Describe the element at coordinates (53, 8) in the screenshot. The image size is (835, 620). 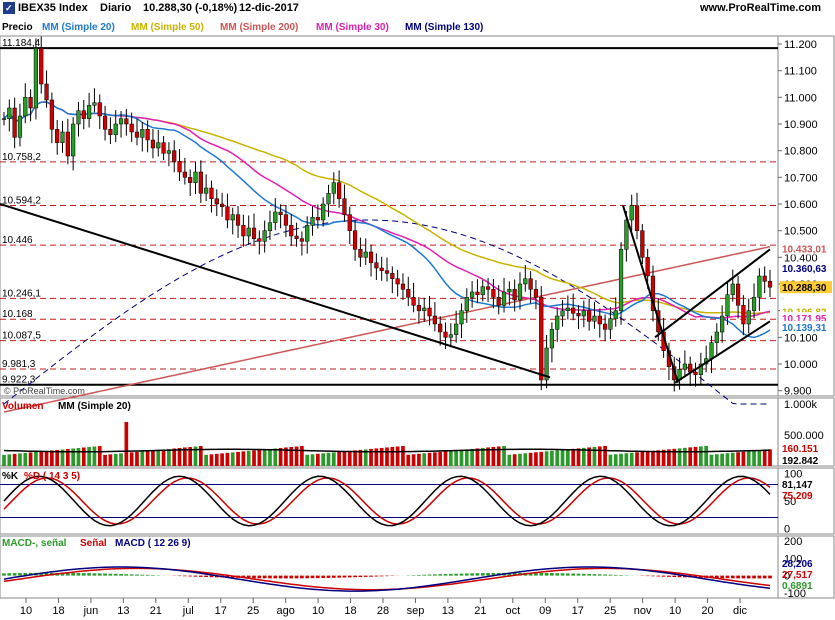
I see `index-name: IBEX35 Index` at that location.